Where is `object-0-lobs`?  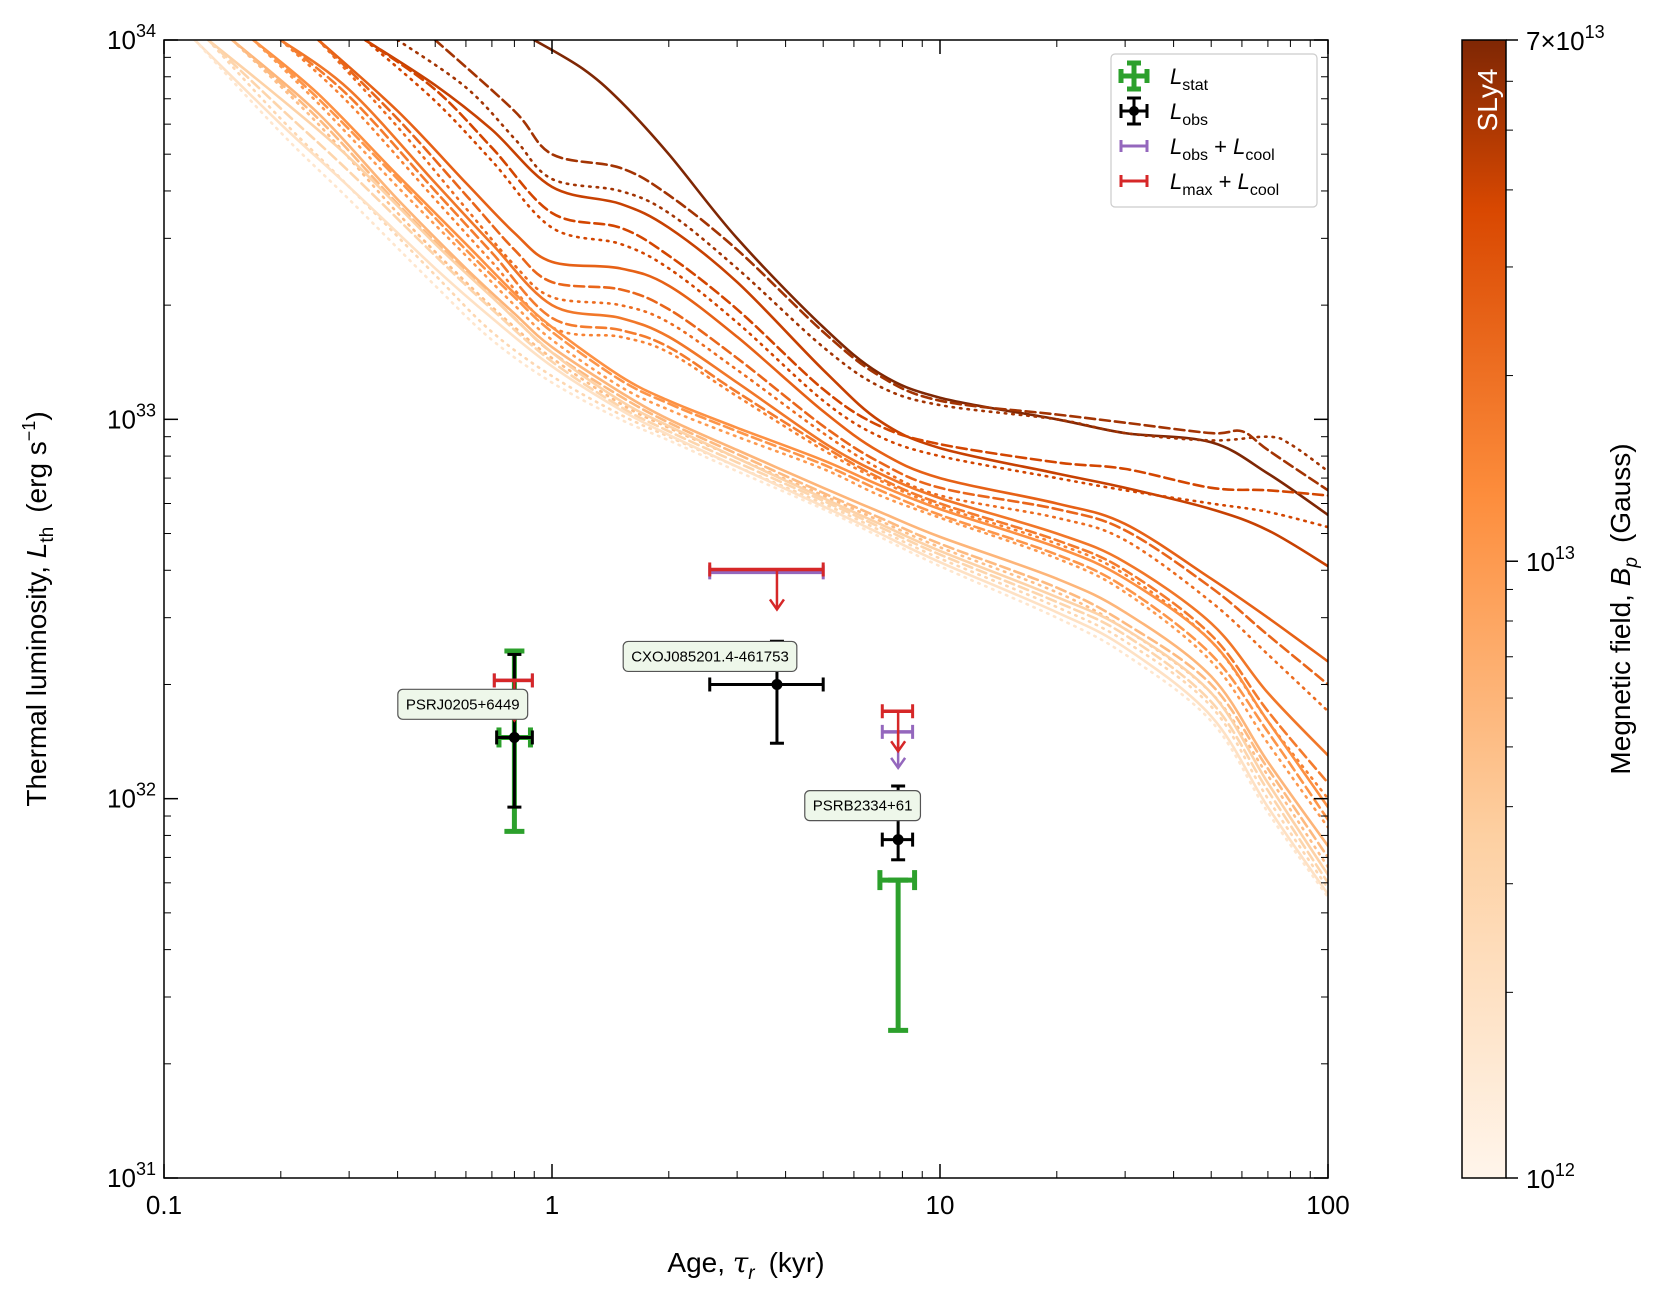
object-0-lobs is located at coordinates (514, 730).